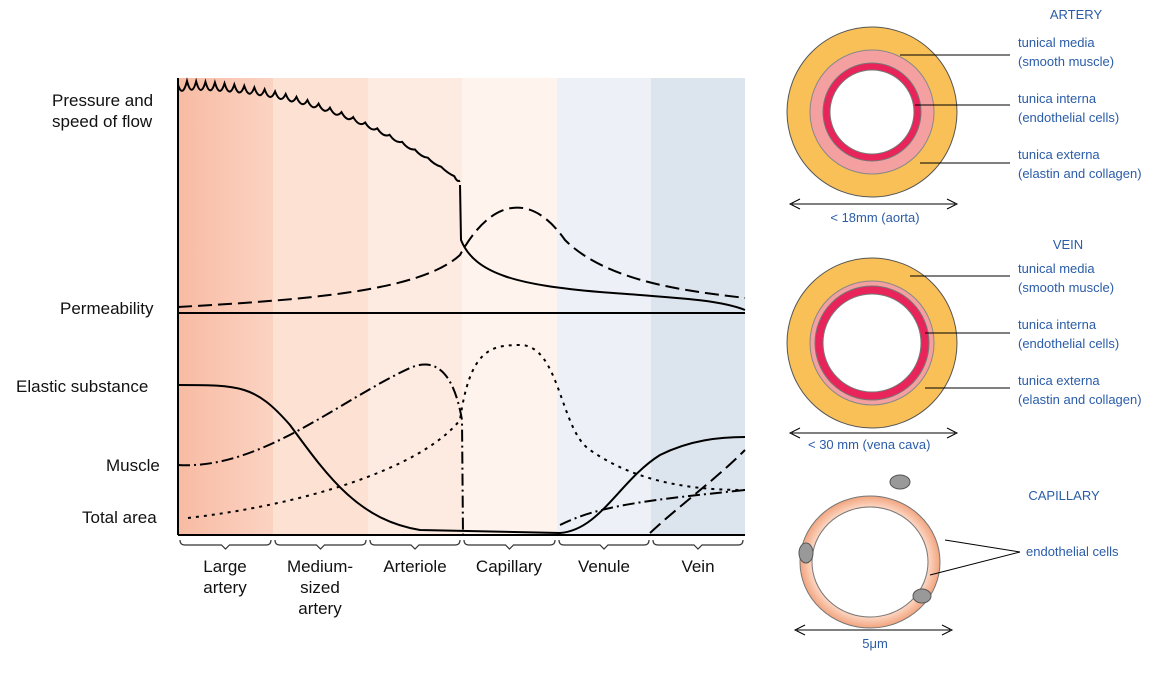 This screenshot has height=684, width=1171. Describe the element at coordinates (461, 459) in the screenshot. I see `elastic-curve` at that location.